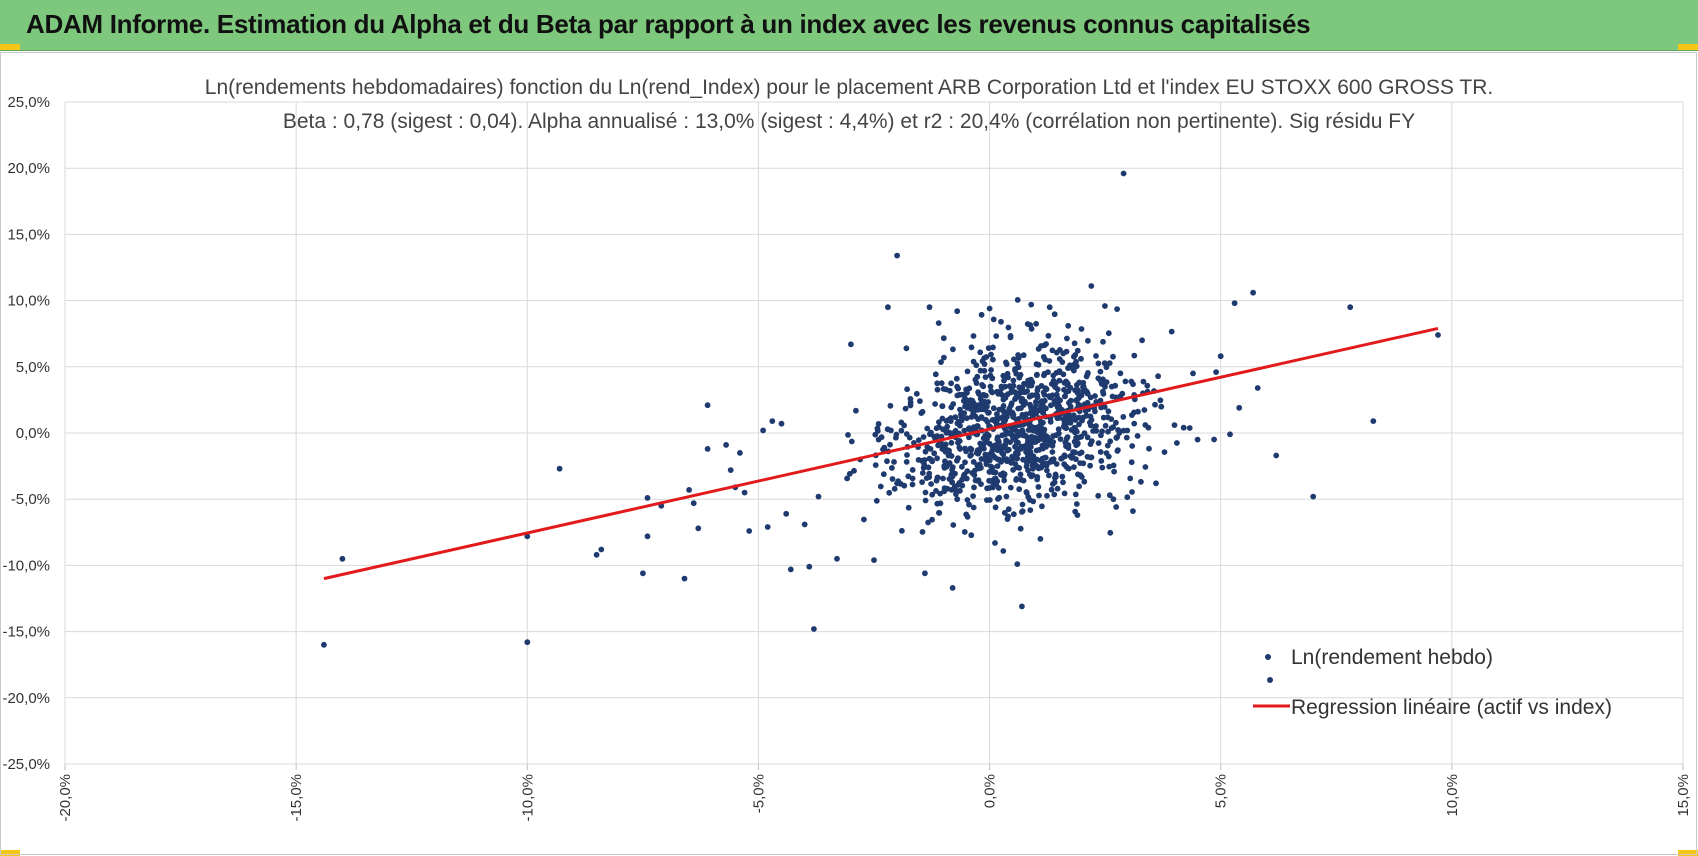 The height and width of the screenshot is (856, 1698). What do you see at coordinates (28, 234) in the screenshot?
I see `y-tick-label: 15,0%` at bounding box center [28, 234].